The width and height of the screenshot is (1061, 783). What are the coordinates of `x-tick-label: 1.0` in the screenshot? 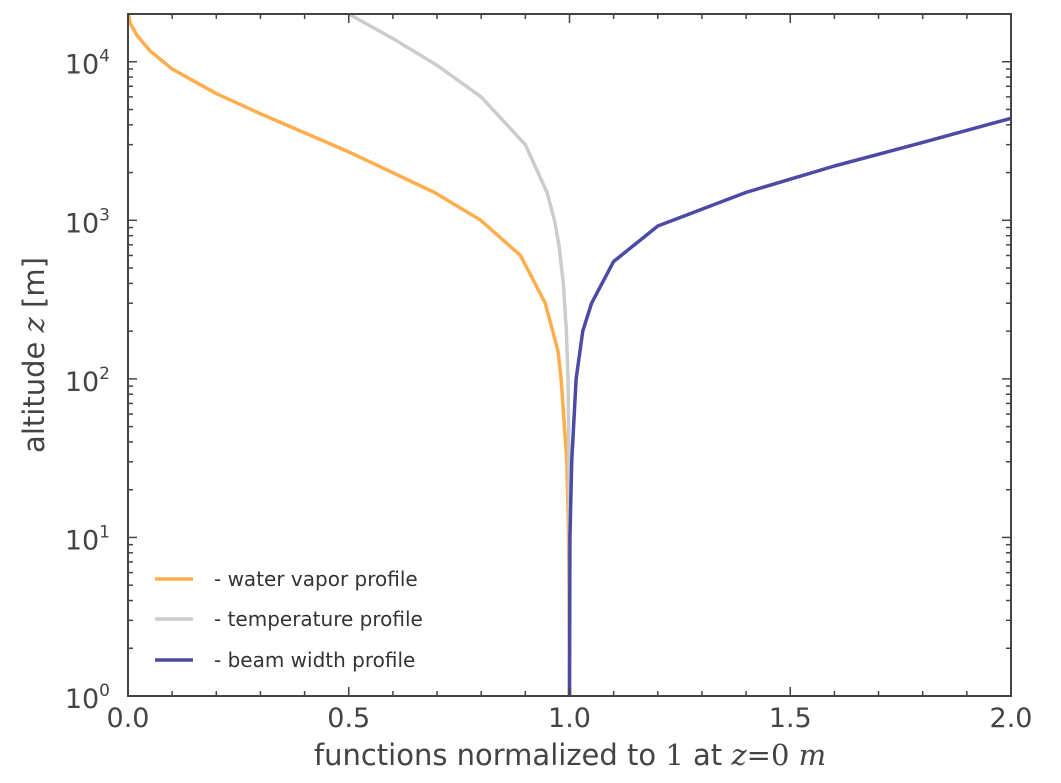 It's located at (569, 718).